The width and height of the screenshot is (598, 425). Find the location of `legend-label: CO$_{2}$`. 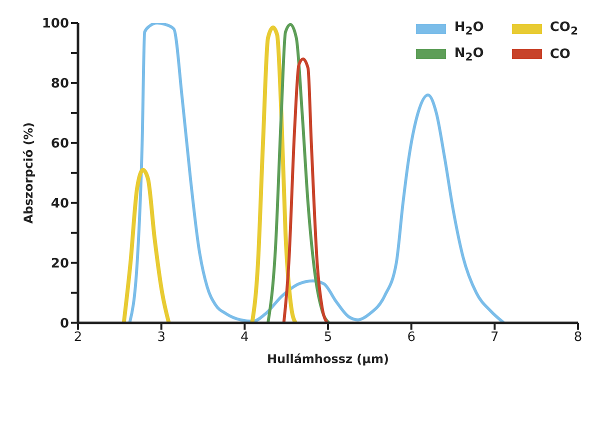

legend-label: CO$_{2}$ is located at coordinates (564, 29).